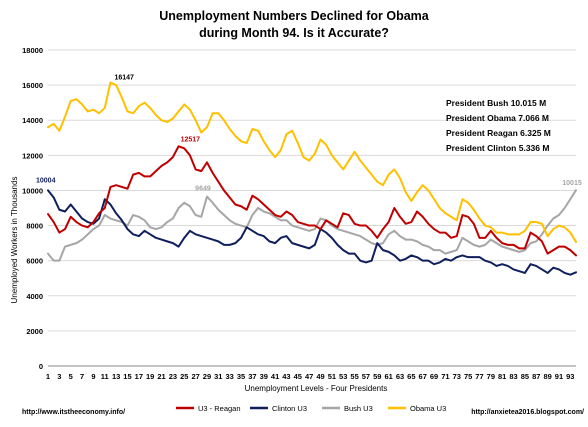 The width and height of the screenshot is (588, 427). I want to click on y-tick-label: 16000, so click(32, 85).